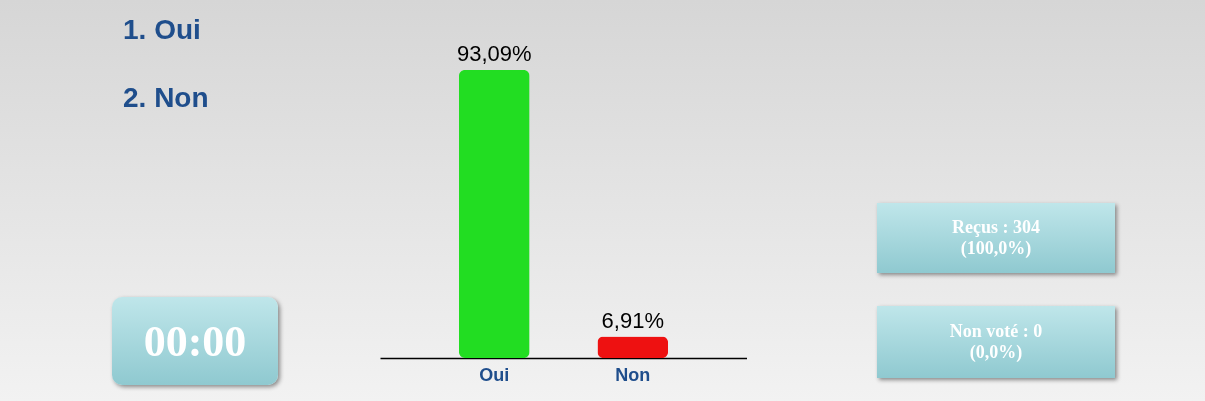 The image size is (1205, 401). What do you see at coordinates (195, 341) in the screenshot?
I see `timer-box: 00:00` at bounding box center [195, 341].